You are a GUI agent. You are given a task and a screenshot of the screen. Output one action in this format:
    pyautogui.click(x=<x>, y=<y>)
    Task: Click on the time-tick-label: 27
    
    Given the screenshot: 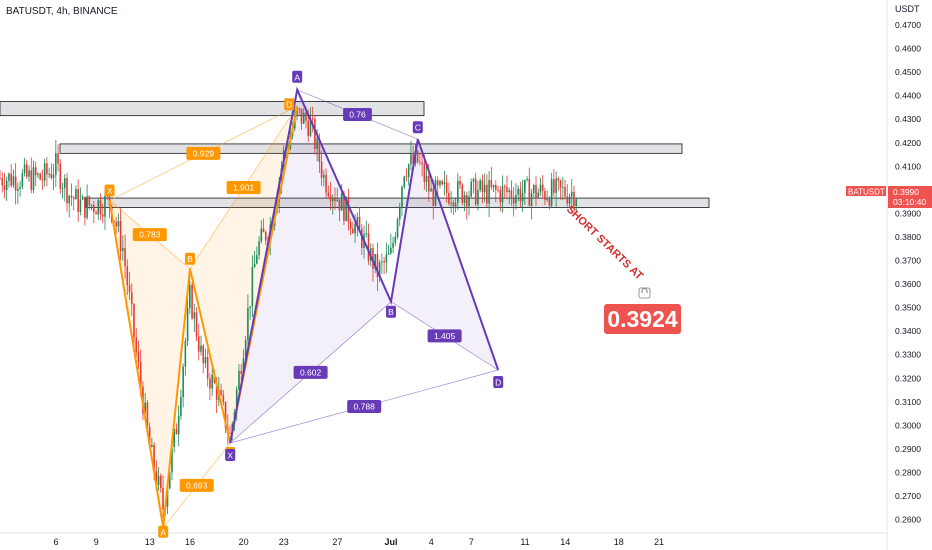 What is the action you would take?
    pyautogui.click(x=337, y=542)
    